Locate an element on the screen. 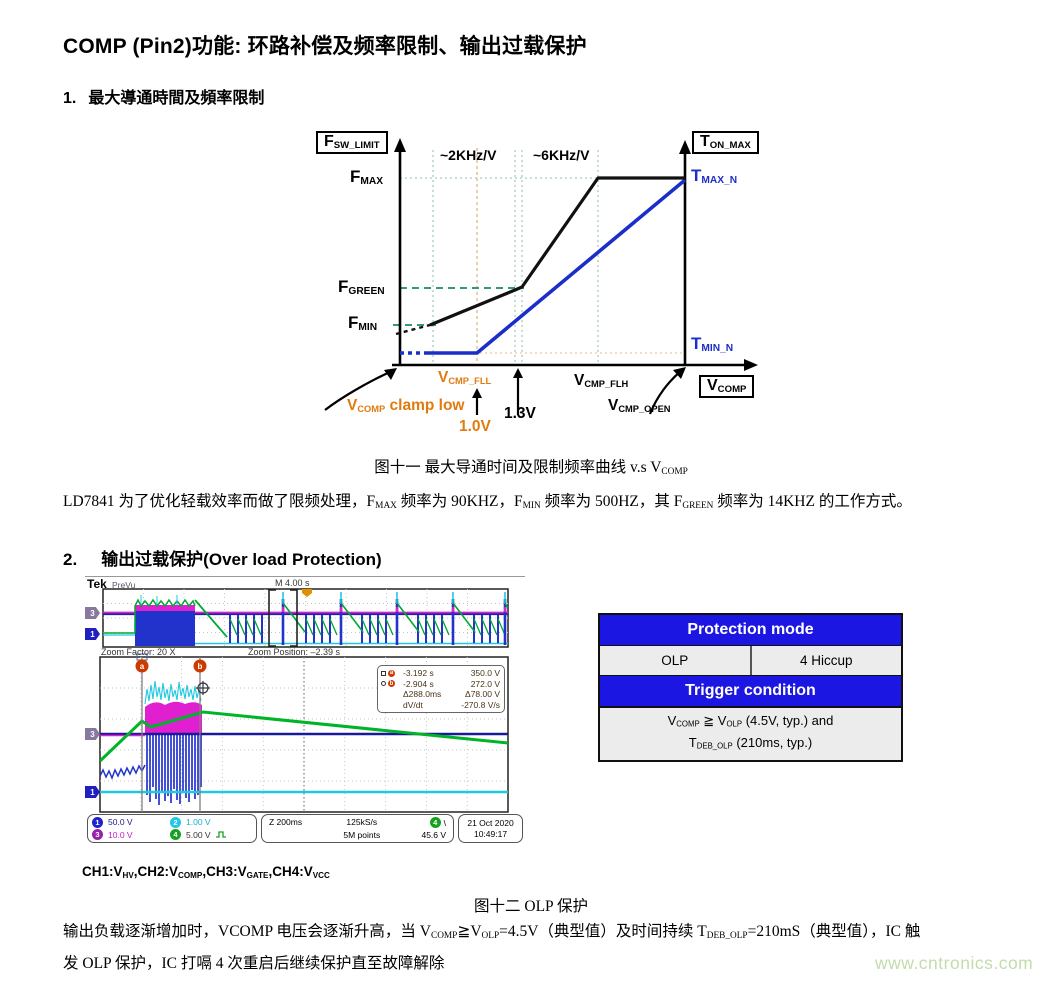  cursor-b-badge-icon: b is located at coordinates (391, 684).